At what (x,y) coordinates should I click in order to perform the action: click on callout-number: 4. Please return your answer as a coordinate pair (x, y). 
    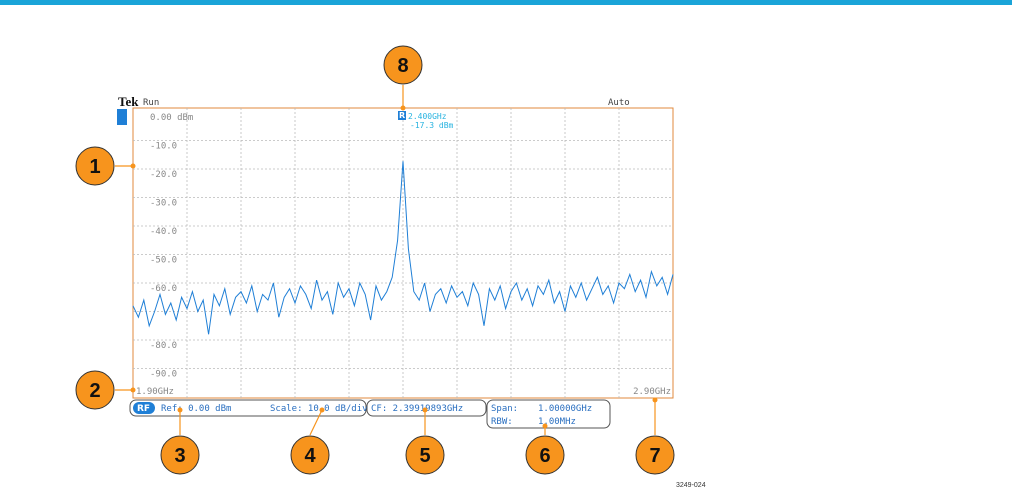
    Looking at the image, I should click on (310, 456).